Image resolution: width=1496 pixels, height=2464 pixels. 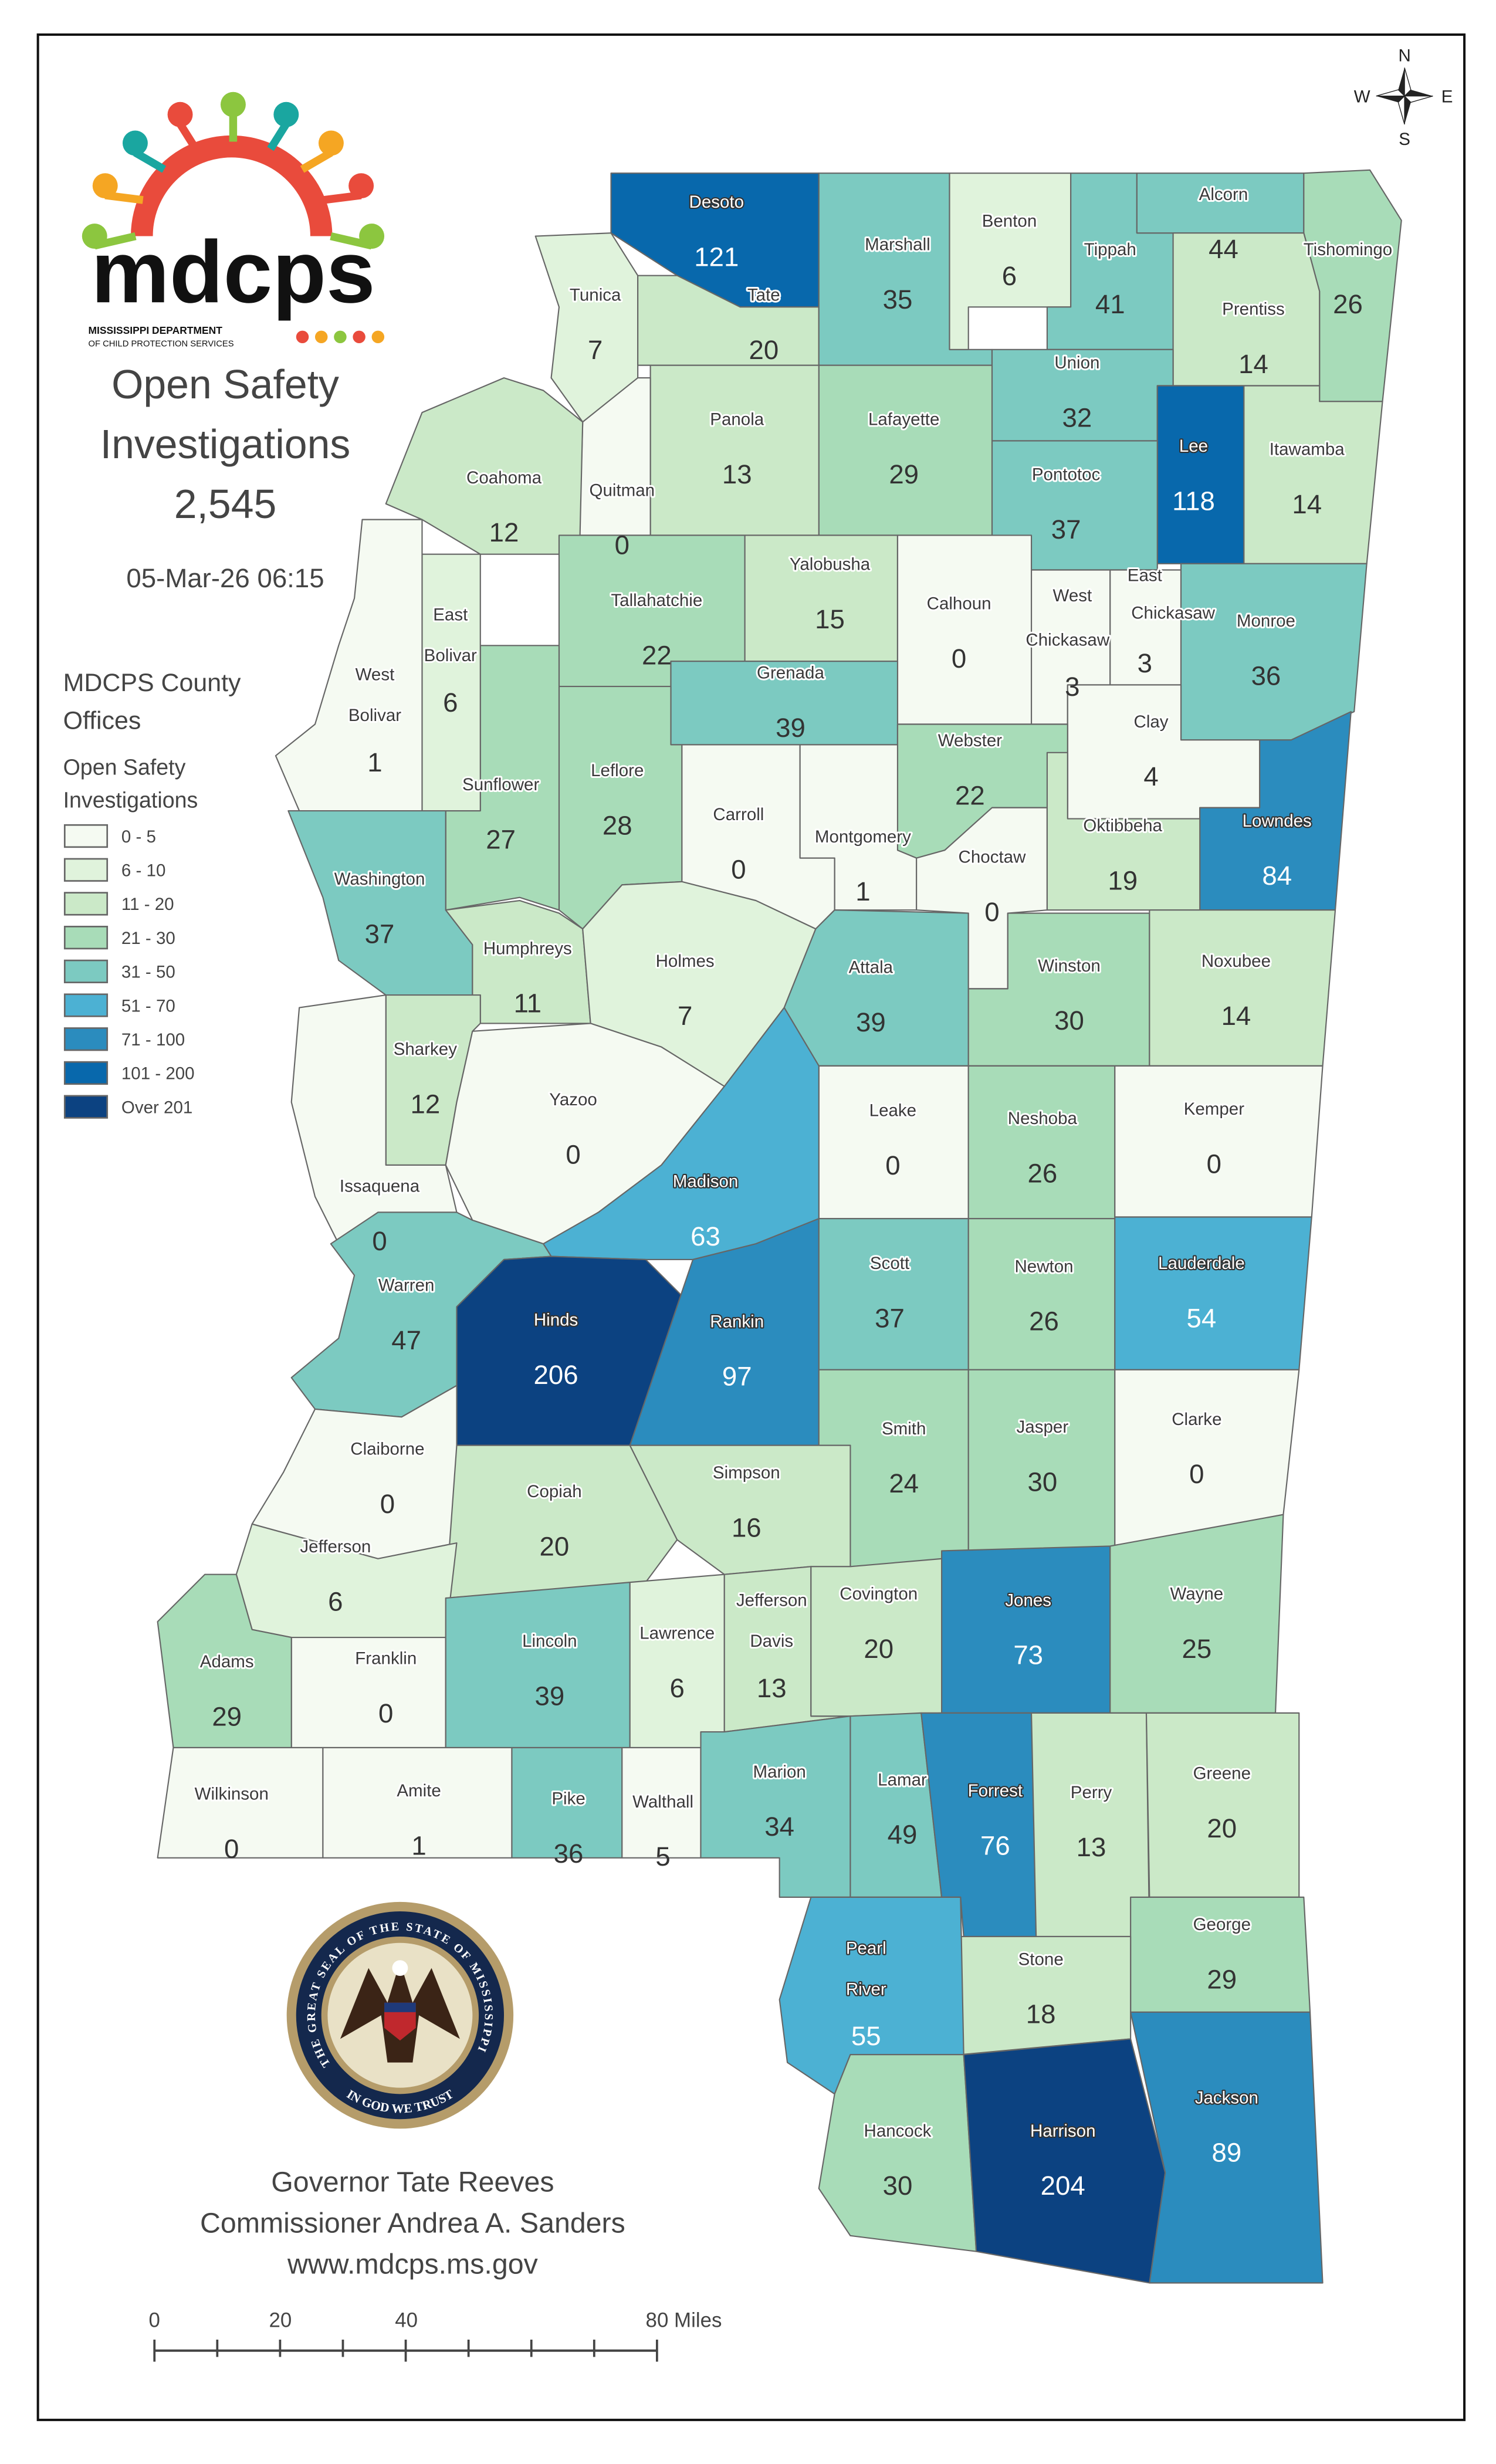 What do you see at coordinates (1404, 56) in the screenshot?
I see `compass-n: N` at bounding box center [1404, 56].